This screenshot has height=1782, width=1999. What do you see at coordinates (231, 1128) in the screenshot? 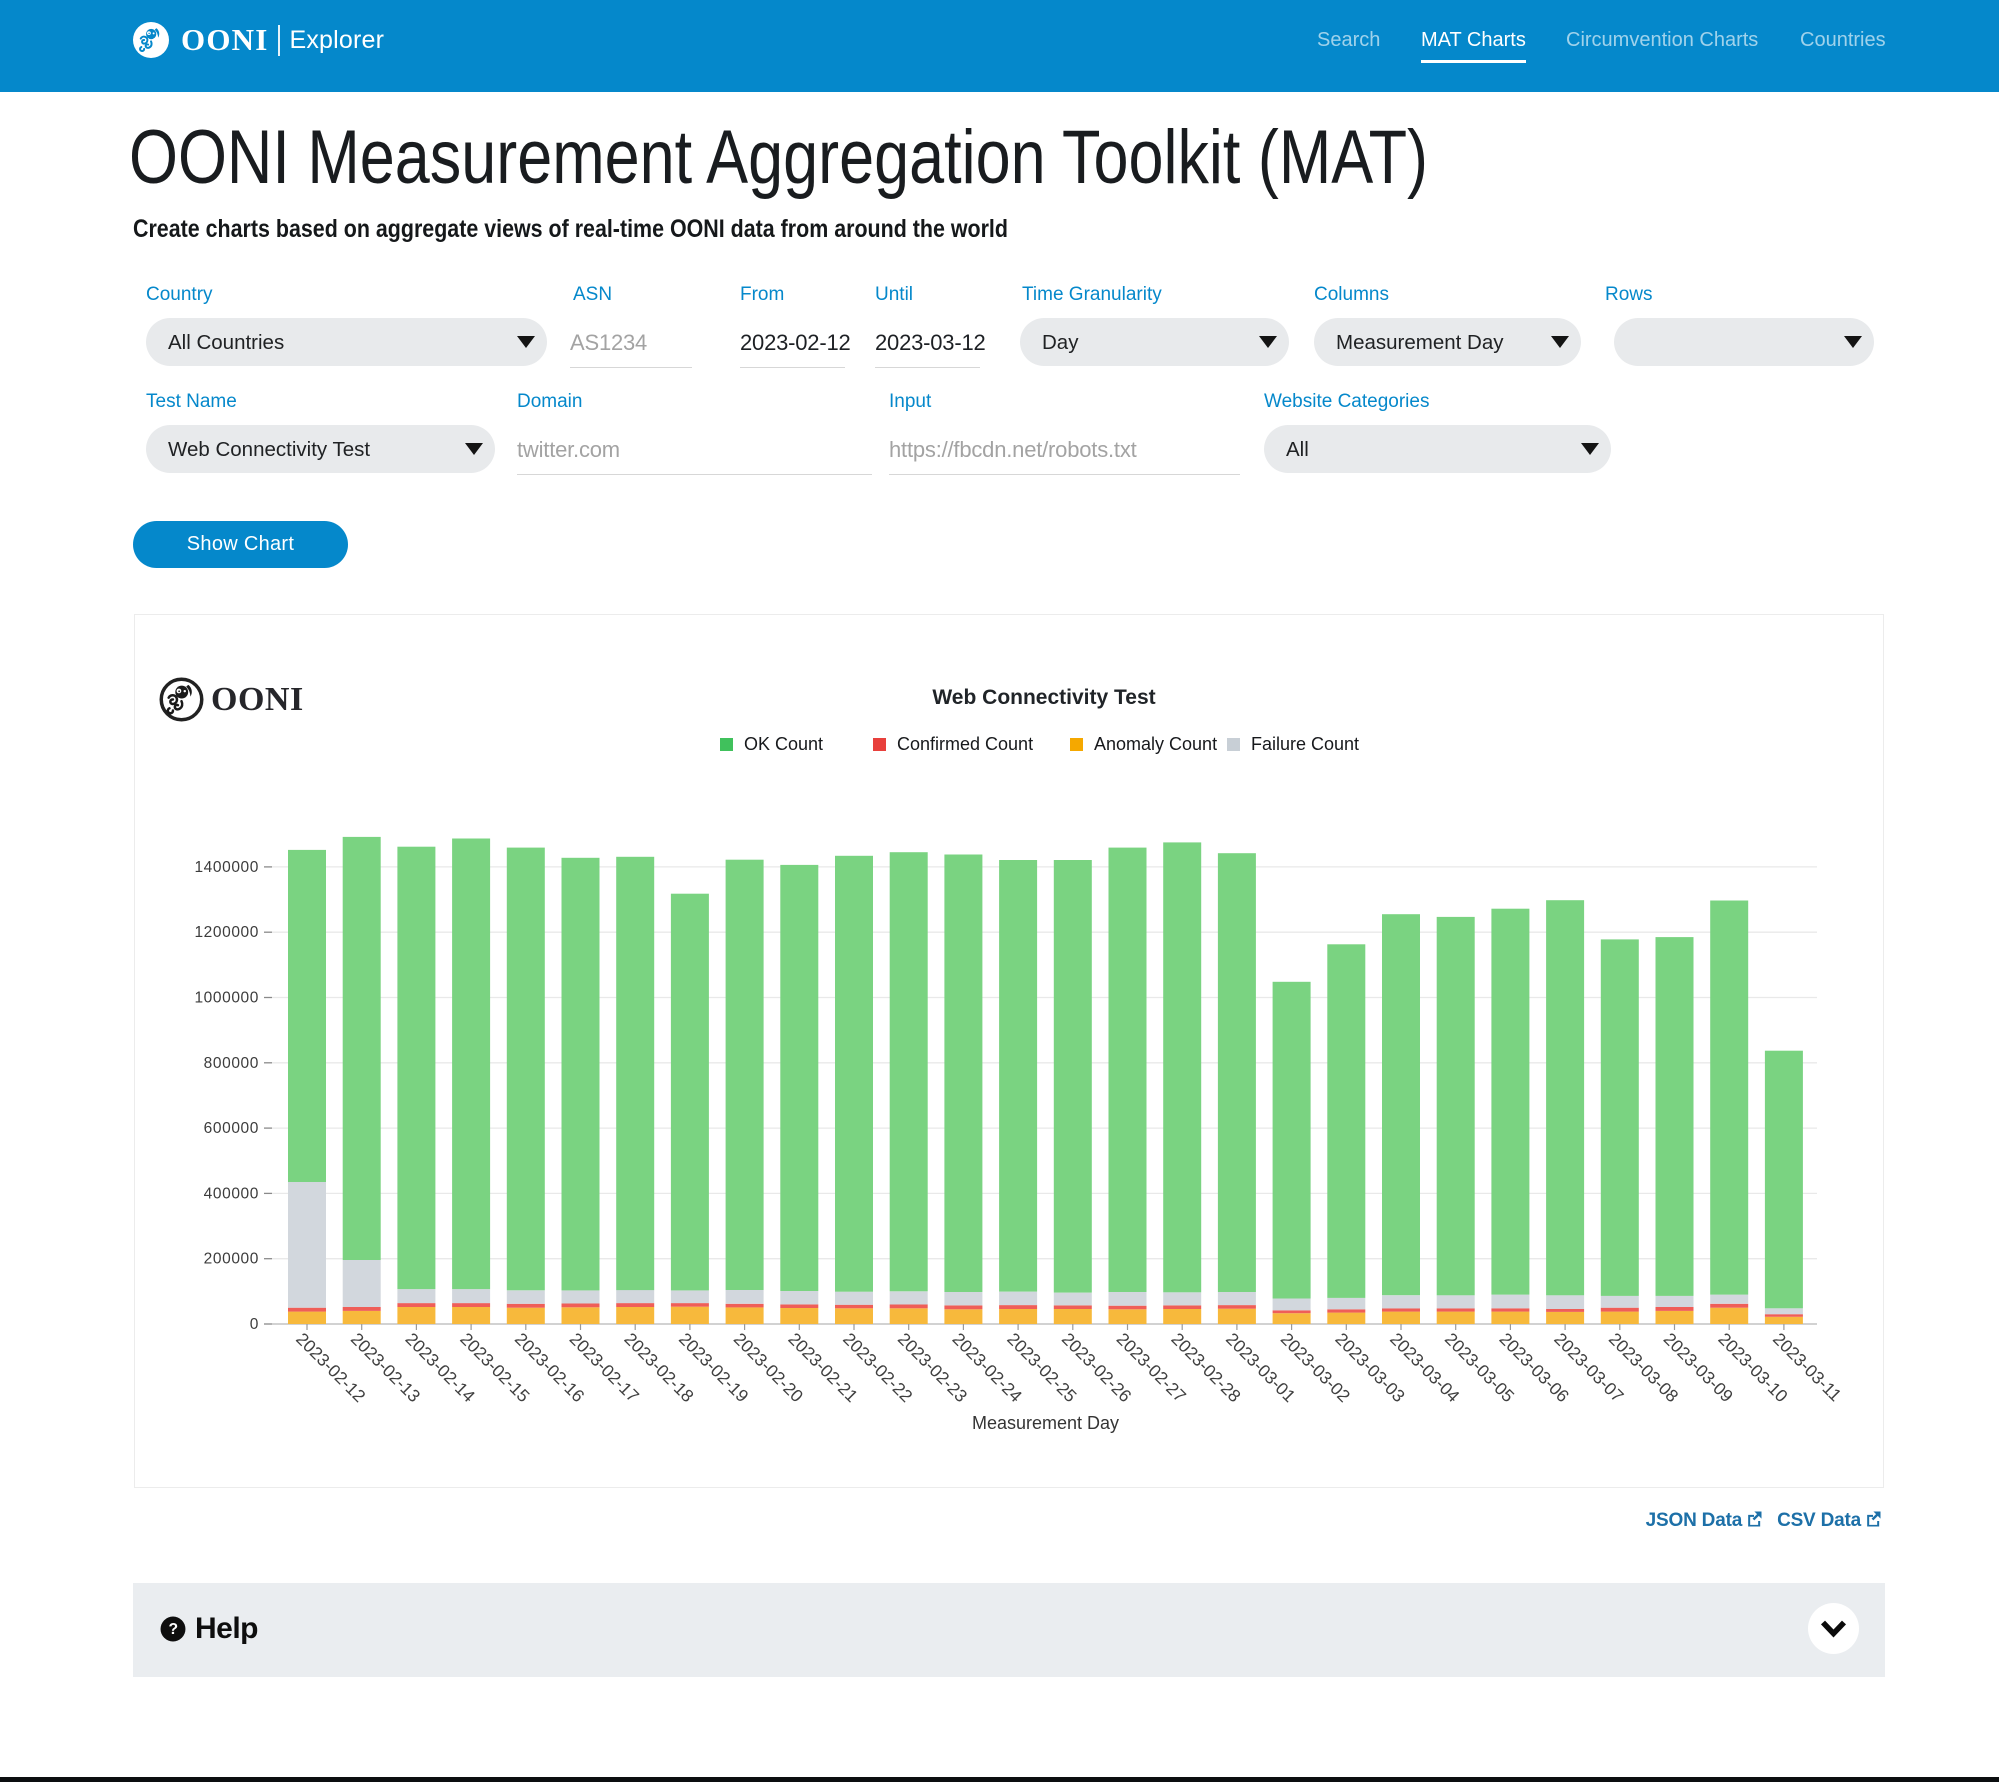
I see `svg-text: 600000` at bounding box center [231, 1128].